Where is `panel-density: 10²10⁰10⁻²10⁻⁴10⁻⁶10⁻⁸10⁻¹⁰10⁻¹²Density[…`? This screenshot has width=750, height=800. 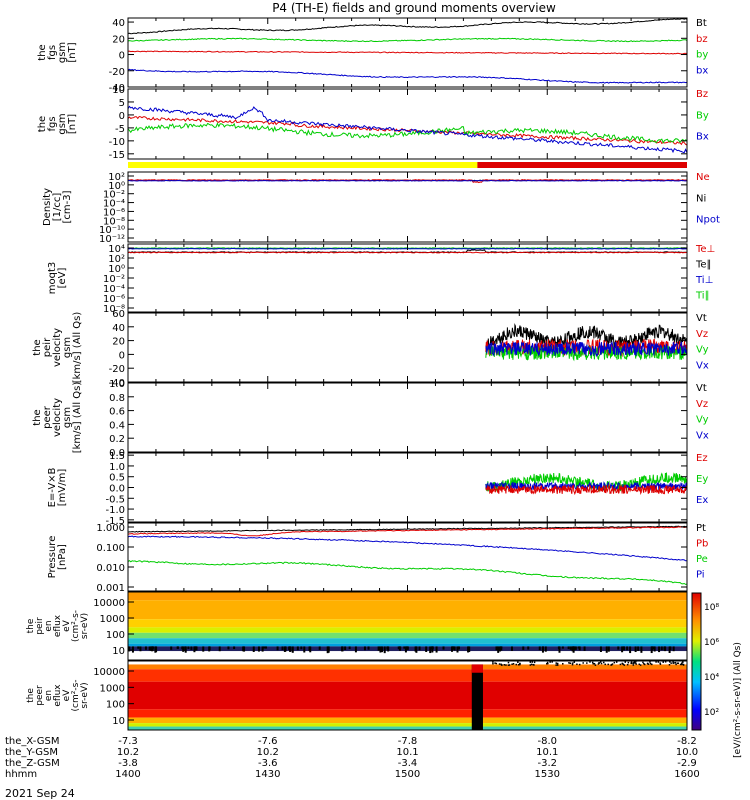 panel-density: 10²10⁰10⁻²10⁻⁴10⁻⁶10⁻⁸10⁻¹⁰10⁻¹²Density[… is located at coordinates (381, 208).